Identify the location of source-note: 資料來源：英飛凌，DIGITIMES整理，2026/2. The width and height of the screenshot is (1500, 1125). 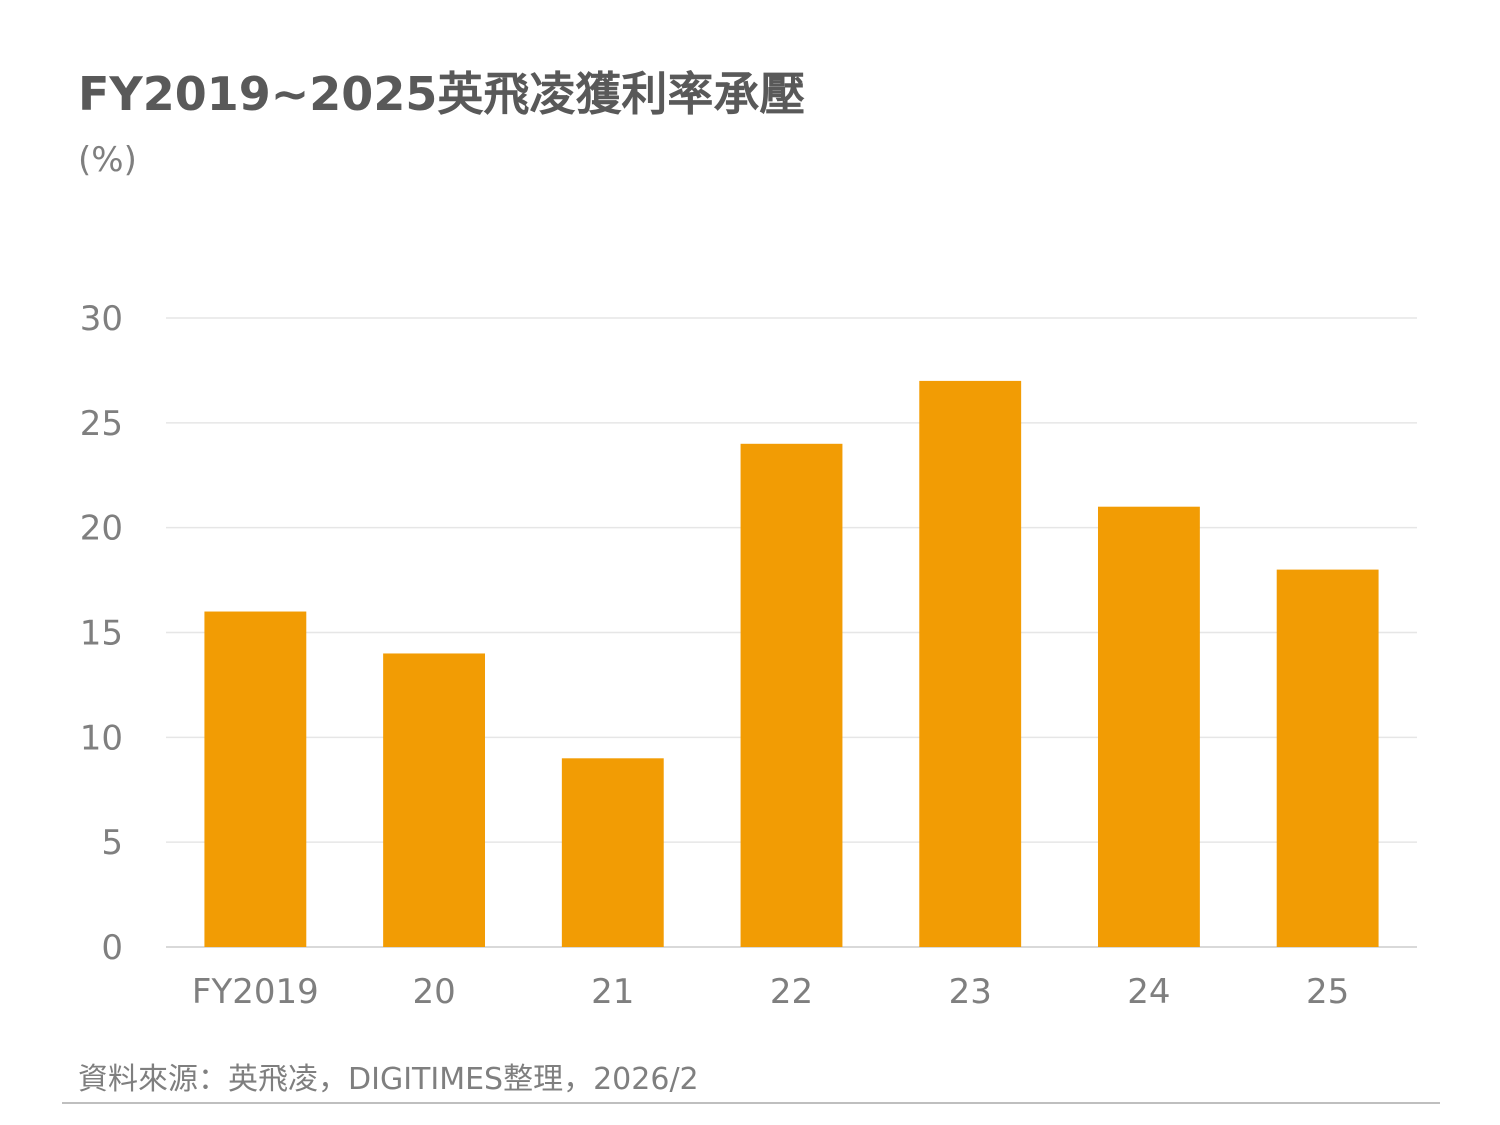
(388, 1079).